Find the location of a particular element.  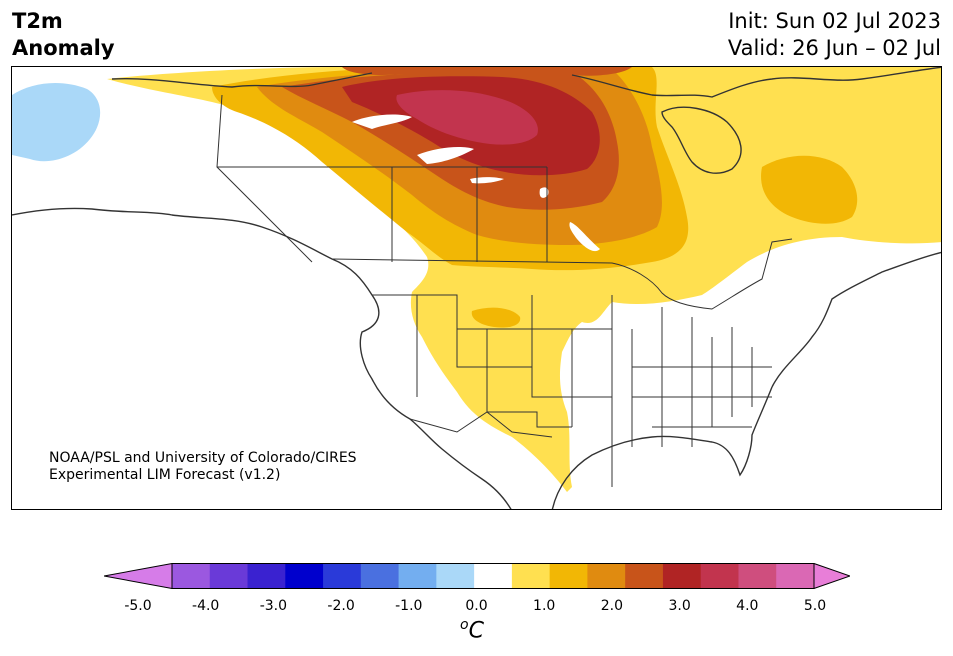

cold-anomaly-alaska is located at coordinates (56, 122).